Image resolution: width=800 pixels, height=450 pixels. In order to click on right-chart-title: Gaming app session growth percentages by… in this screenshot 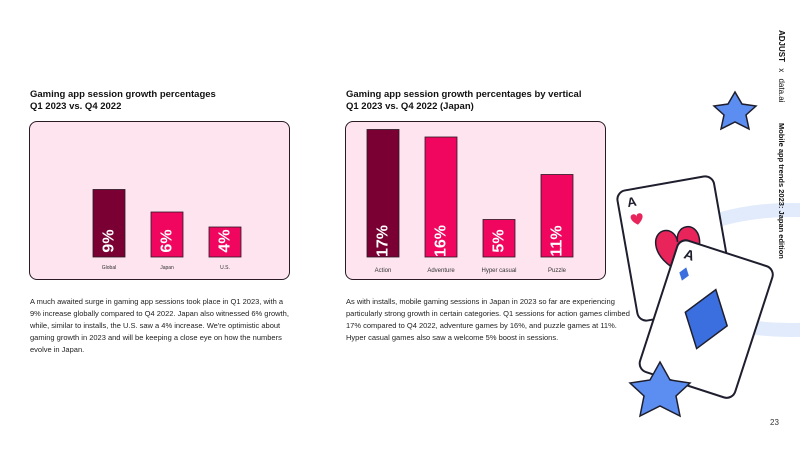, I will do `click(463, 101)`.